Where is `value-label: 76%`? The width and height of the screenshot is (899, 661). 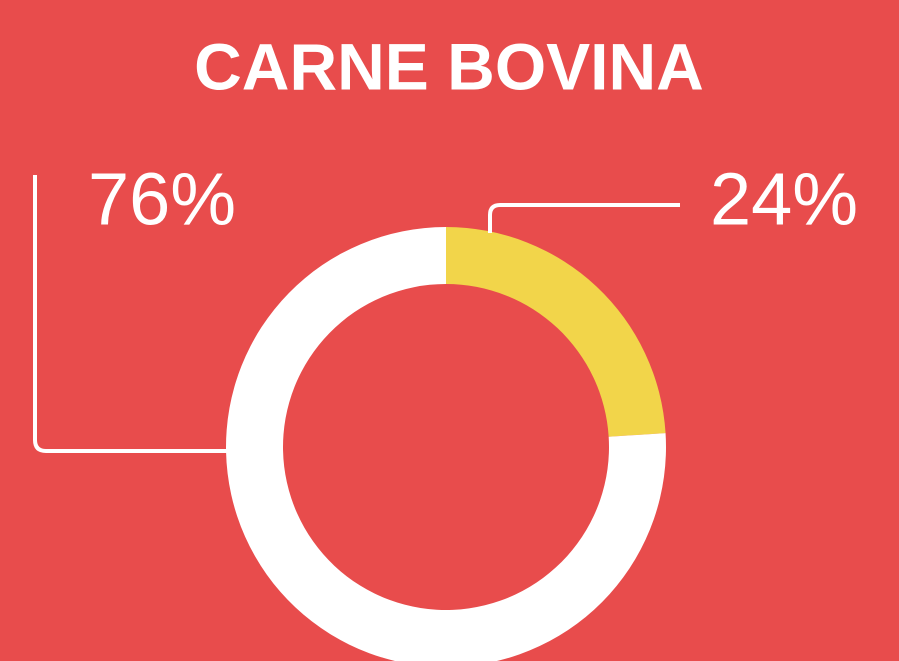 value-label: 76% is located at coordinates (162, 199).